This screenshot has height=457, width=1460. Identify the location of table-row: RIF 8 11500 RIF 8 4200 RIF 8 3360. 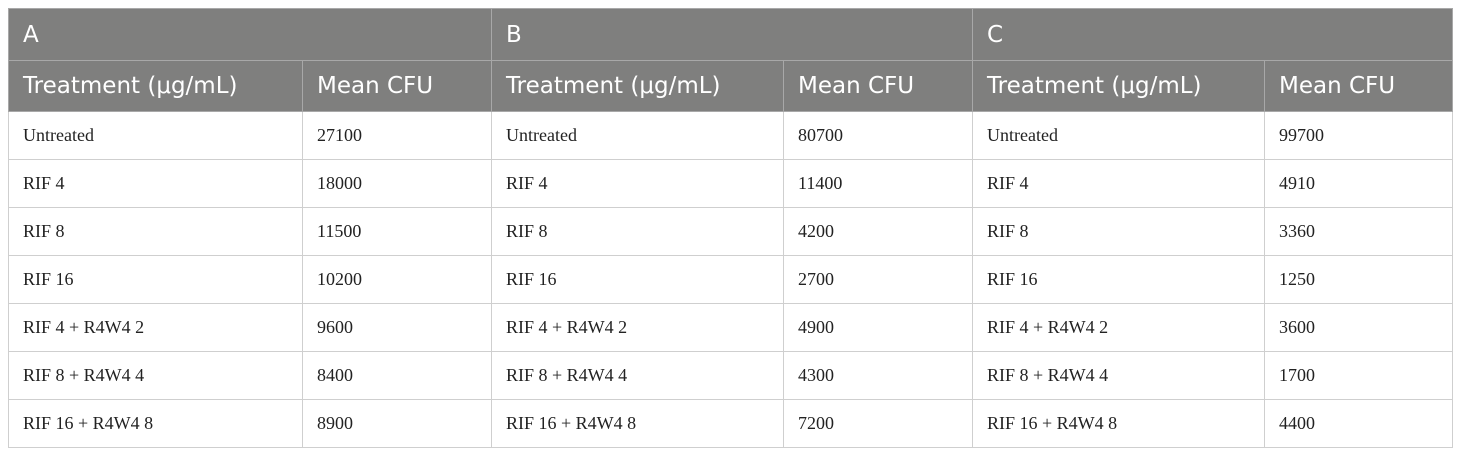
(731, 231).